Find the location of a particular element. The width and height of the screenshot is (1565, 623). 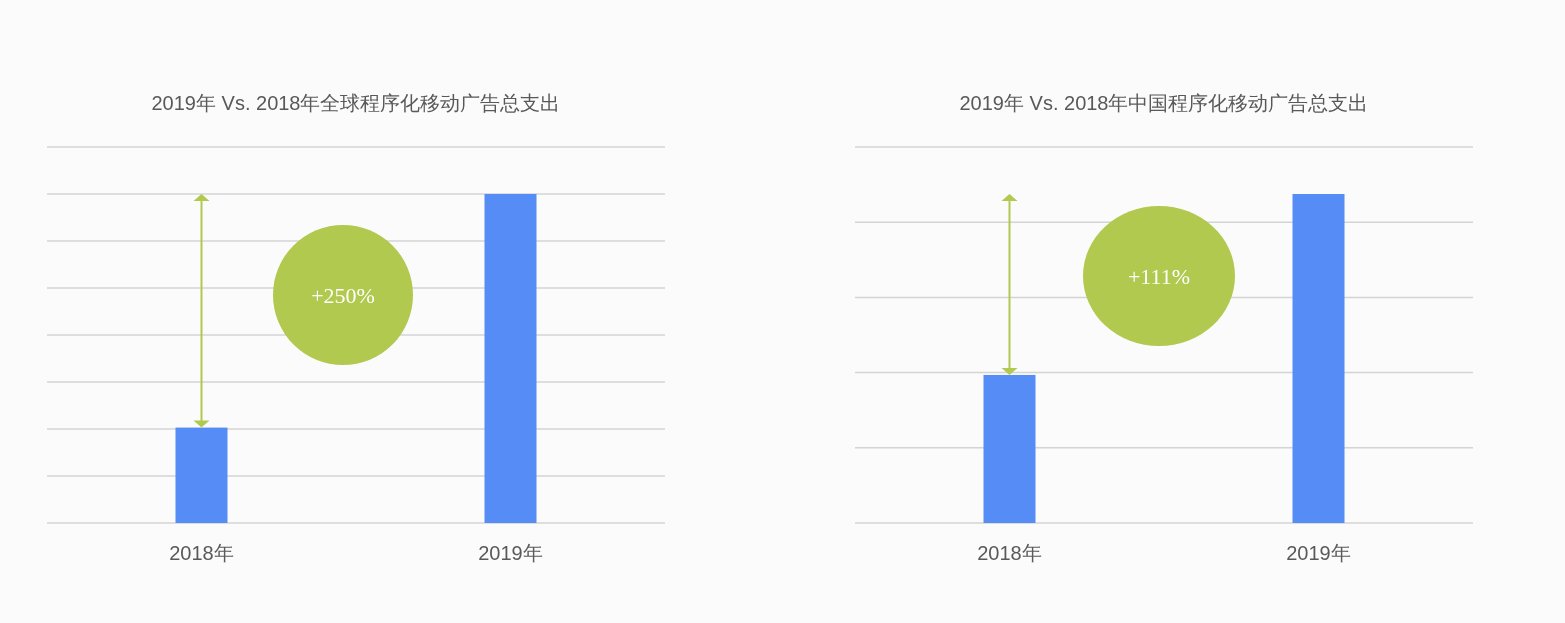

annotation: +250% is located at coordinates (343, 295).